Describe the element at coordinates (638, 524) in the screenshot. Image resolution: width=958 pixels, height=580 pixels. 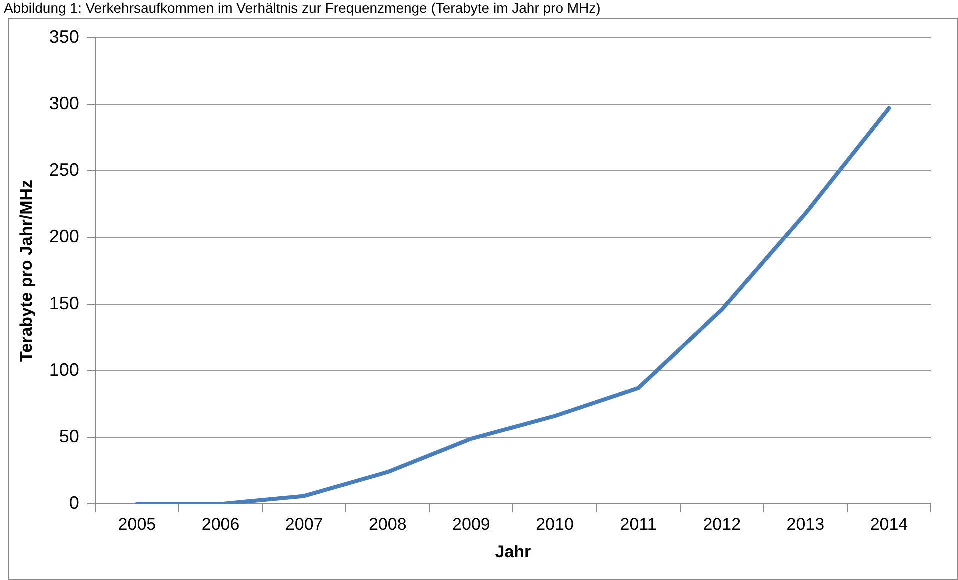
I see `x-tick-label: 2011` at that location.